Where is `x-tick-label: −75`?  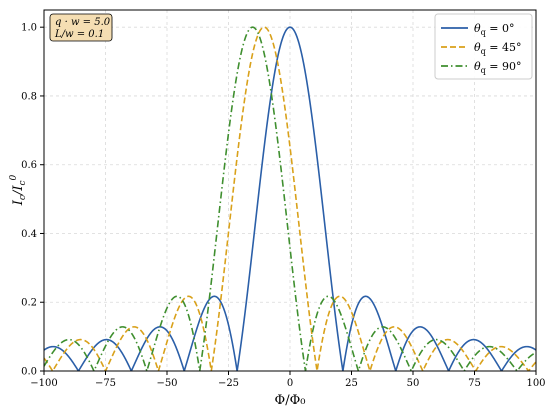 x-tick-label: −75 is located at coordinates (105, 383).